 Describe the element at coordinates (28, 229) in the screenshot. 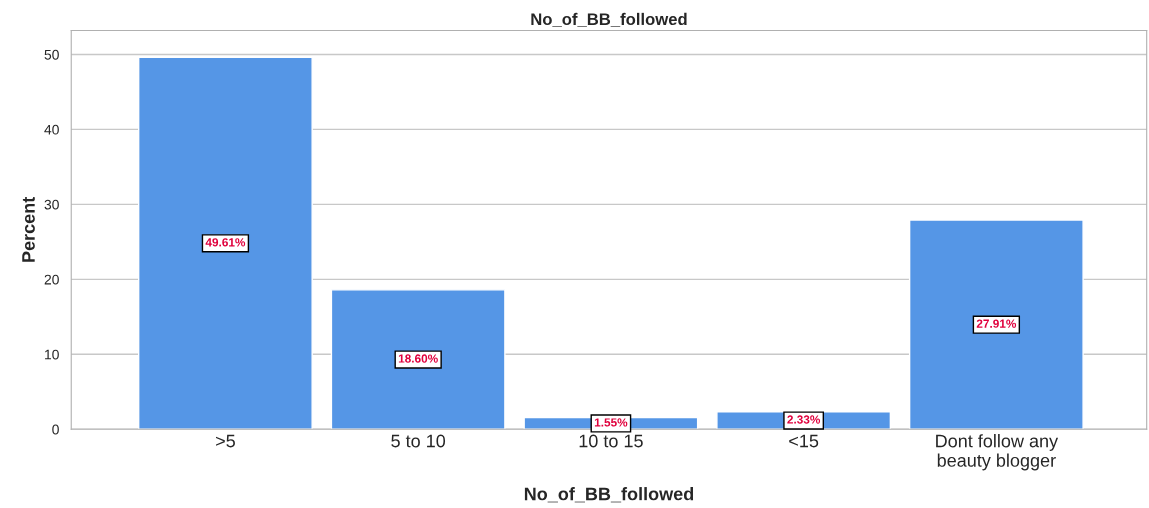

I see `y-axis-title: Percent` at that location.